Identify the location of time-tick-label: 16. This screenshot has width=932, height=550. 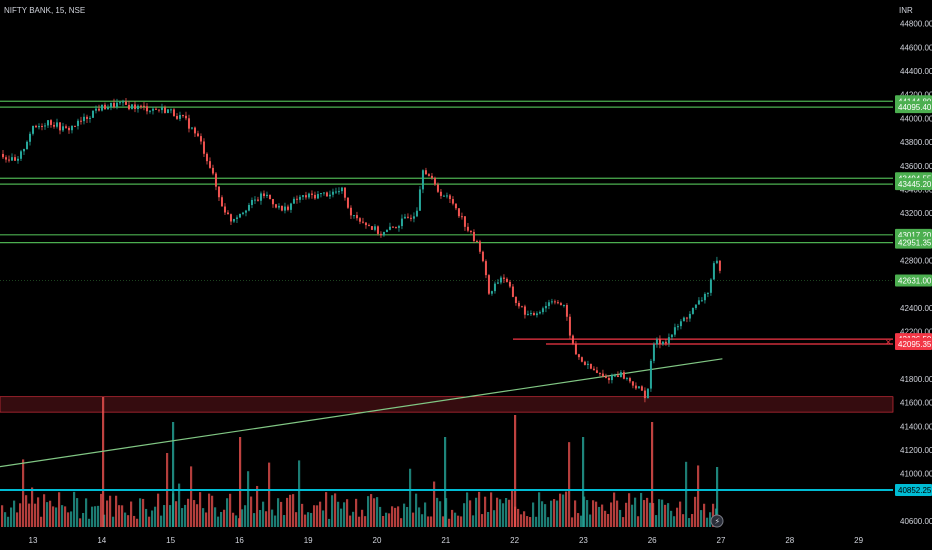
(239, 540).